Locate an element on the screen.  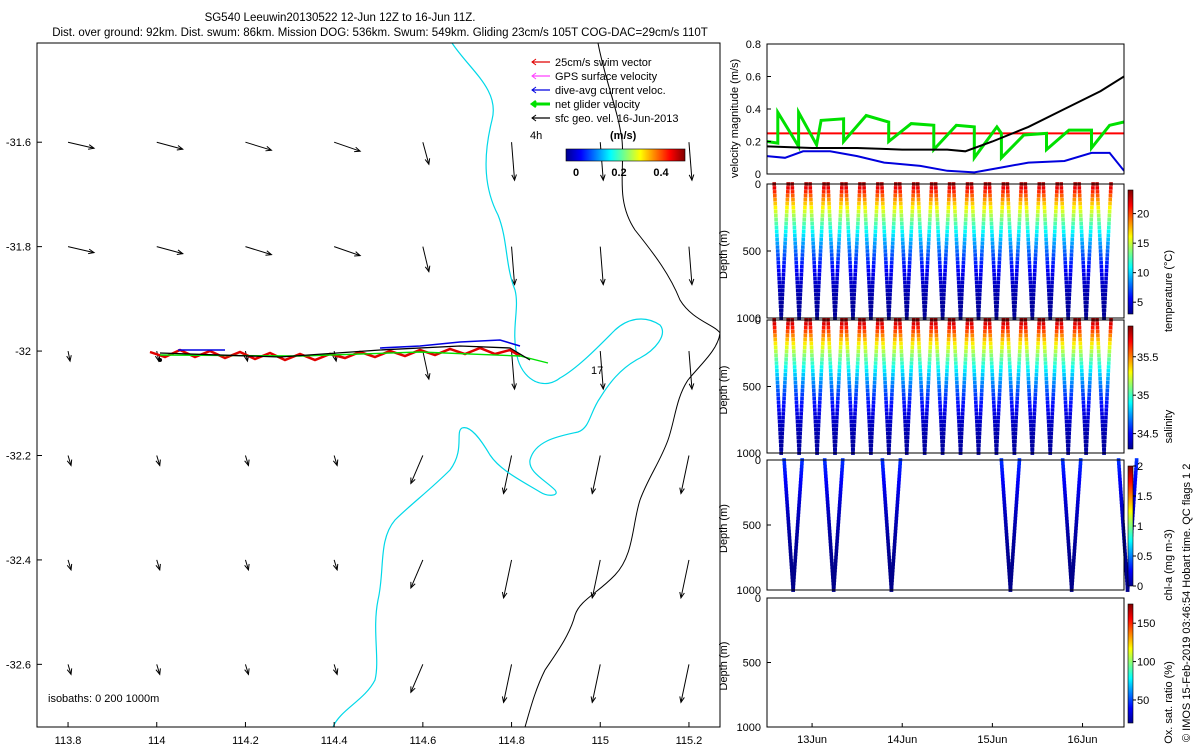
depth-tick-label: 1000 is located at coordinates (749, 728).